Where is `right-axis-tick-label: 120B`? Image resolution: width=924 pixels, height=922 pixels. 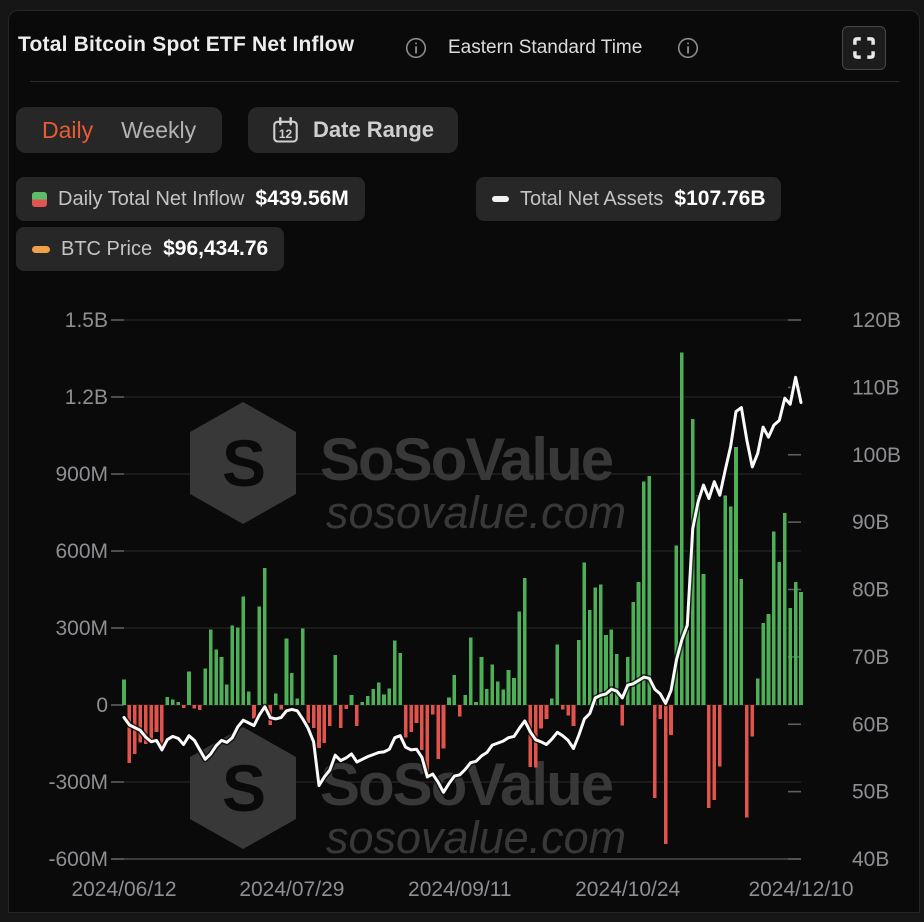 right-axis-tick-label: 120B is located at coordinates (876, 320).